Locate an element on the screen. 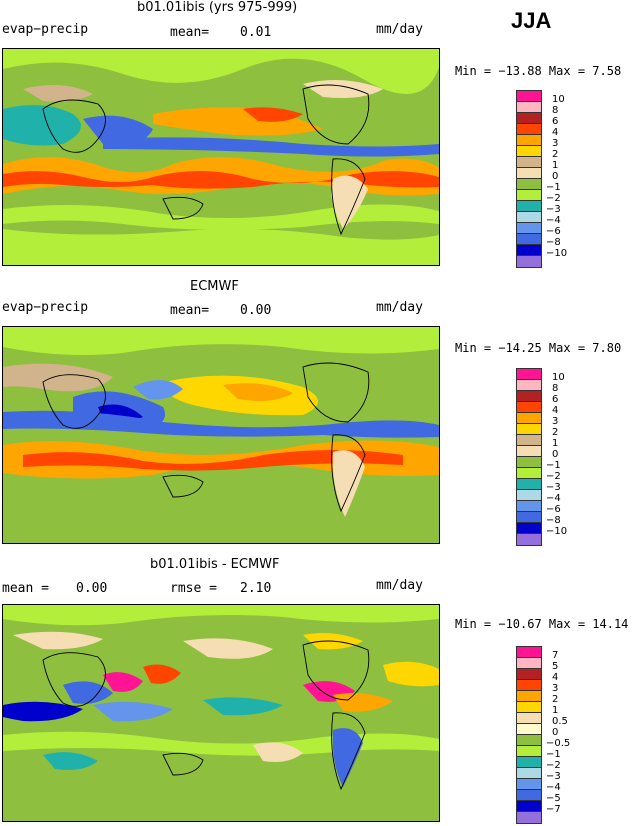 The height and width of the screenshot is (826, 634). panel1-units: mm/day is located at coordinates (399, 29).